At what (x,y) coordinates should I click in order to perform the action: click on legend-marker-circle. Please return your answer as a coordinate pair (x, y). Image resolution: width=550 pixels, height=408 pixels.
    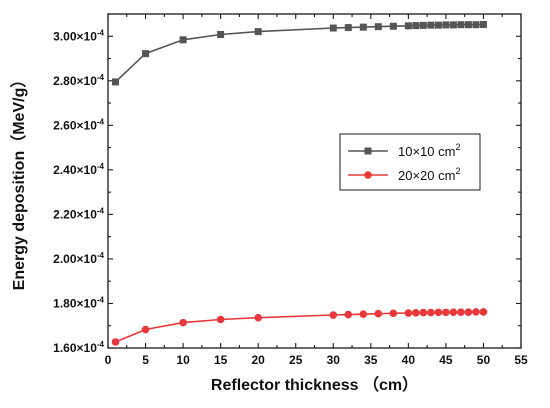
    Looking at the image, I should click on (368, 175).